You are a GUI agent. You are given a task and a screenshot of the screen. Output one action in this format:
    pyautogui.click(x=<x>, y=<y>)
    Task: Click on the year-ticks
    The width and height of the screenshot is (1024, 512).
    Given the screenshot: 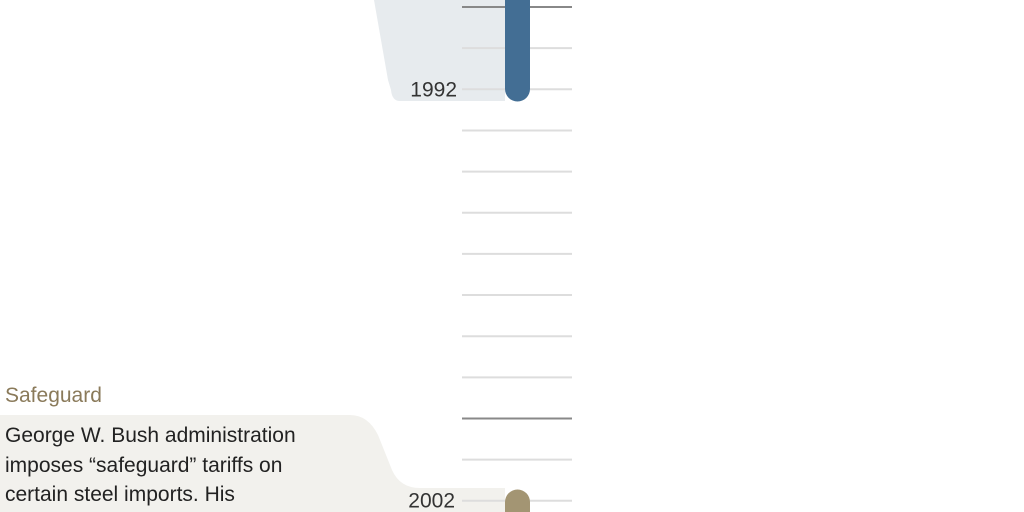 What is the action you would take?
    pyautogui.click(x=517, y=254)
    